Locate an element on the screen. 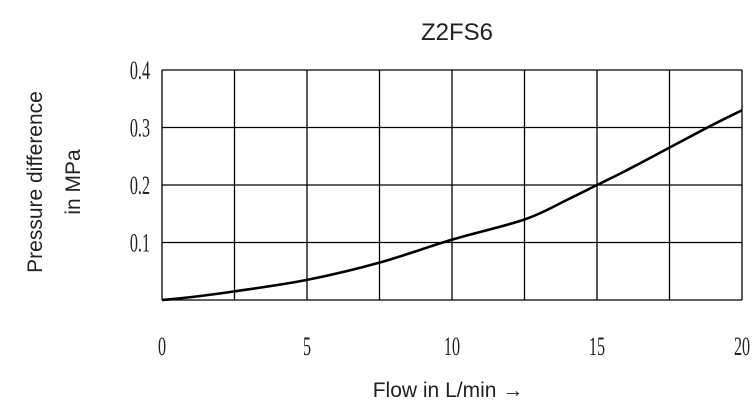 This screenshot has height=414, width=754. x-tick-label: 10 is located at coordinates (452, 346).